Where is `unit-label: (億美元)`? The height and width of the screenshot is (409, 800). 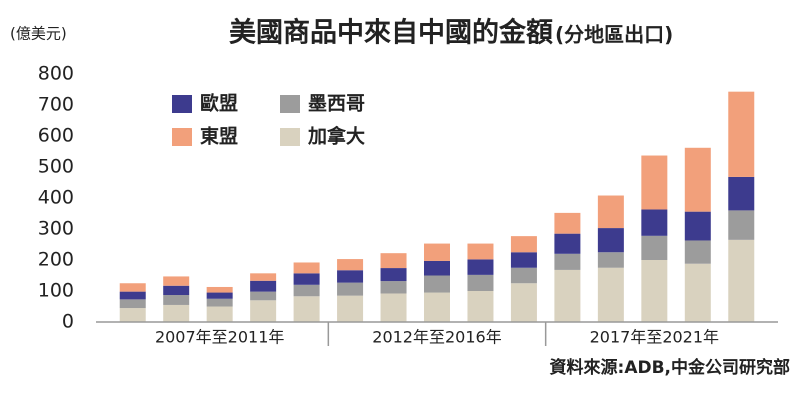
unit-label: (億美元) is located at coordinates (38, 34).